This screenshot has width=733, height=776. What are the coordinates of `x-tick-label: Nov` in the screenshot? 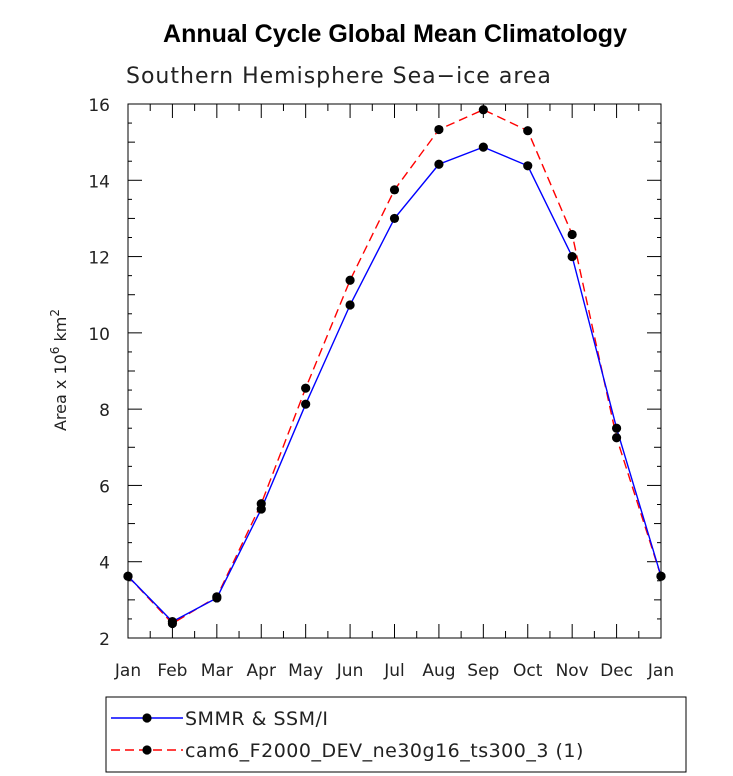 It's located at (572, 671).